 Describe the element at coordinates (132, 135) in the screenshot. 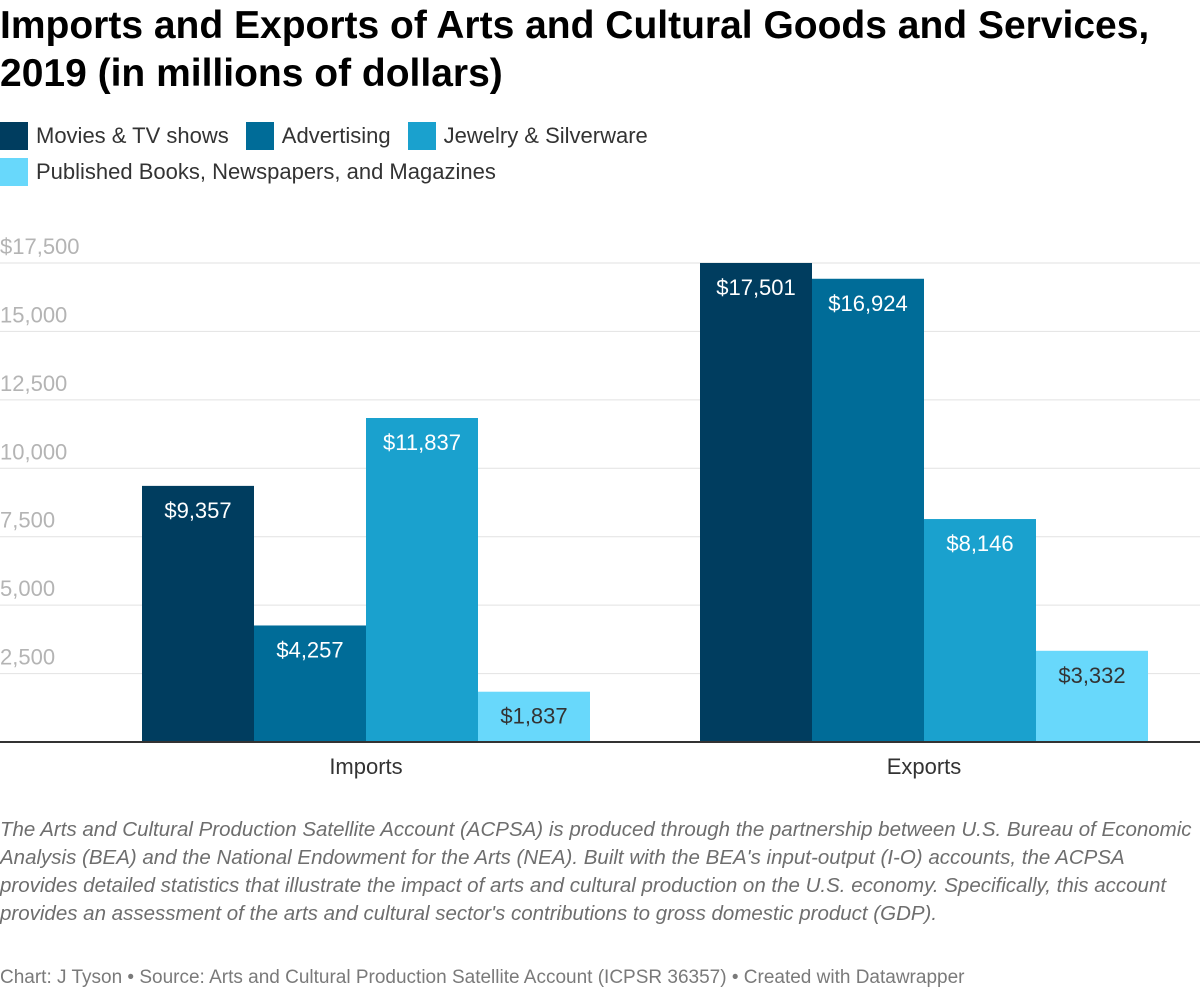

I see `legend-label-movies: Movies & TV shows` at that location.